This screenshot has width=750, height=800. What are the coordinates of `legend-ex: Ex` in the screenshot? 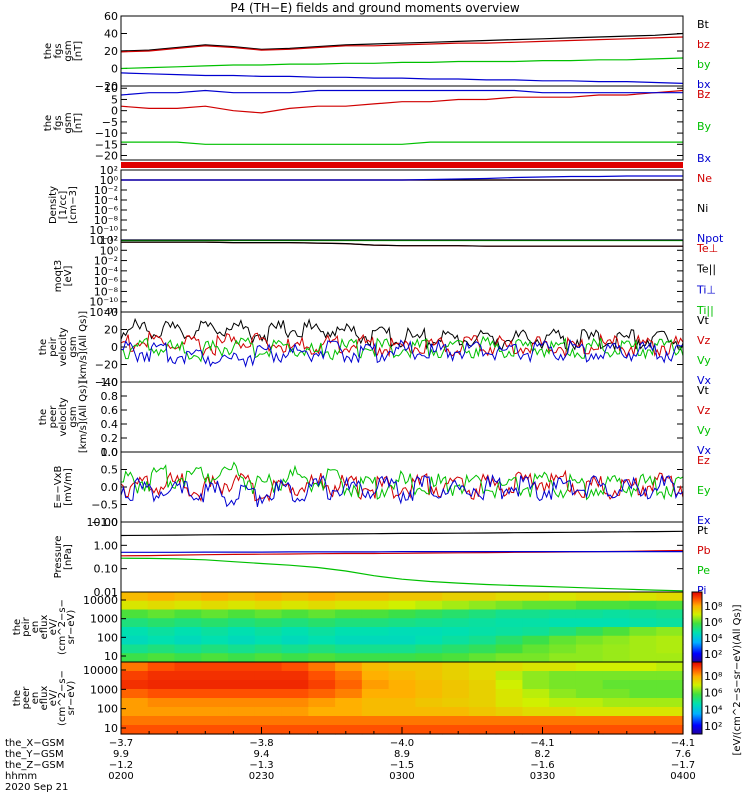 It's located at (704, 520).